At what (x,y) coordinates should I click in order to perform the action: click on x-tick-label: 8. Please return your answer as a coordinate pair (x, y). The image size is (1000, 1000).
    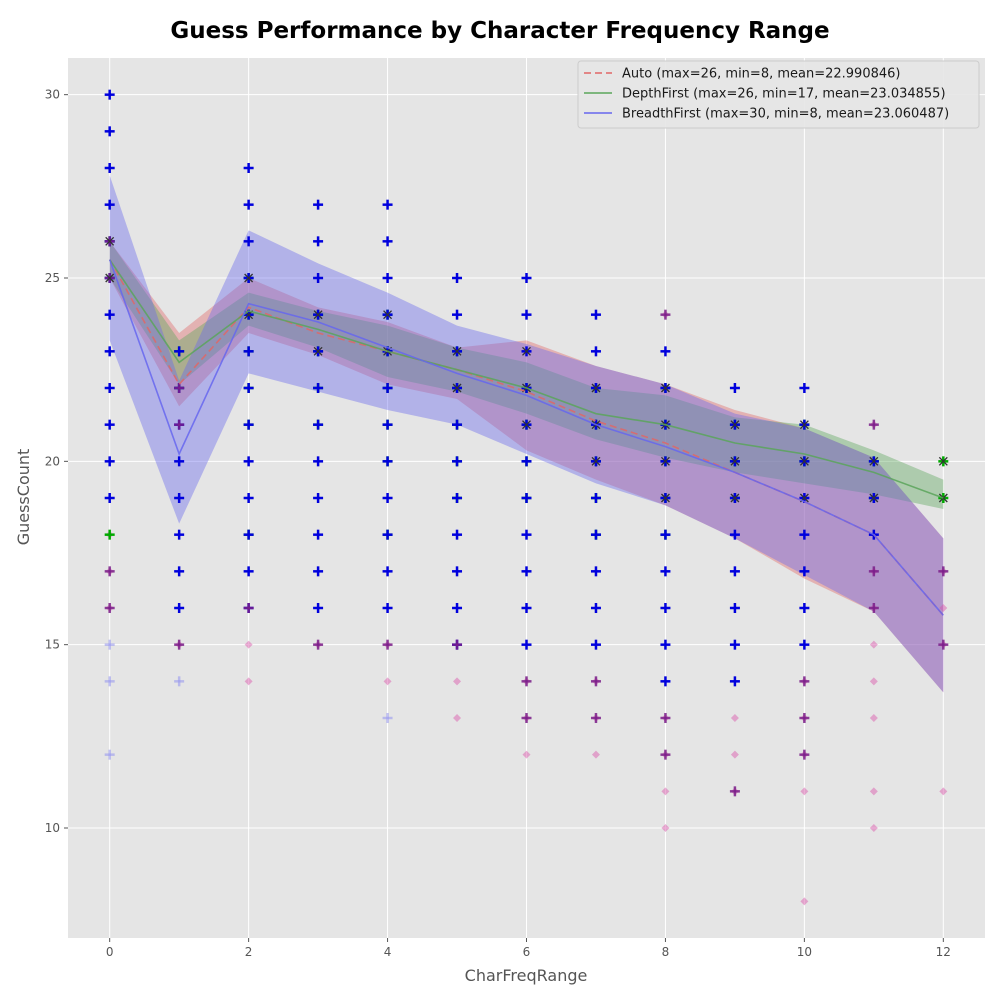
    Looking at the image, I should click on (666, 952).